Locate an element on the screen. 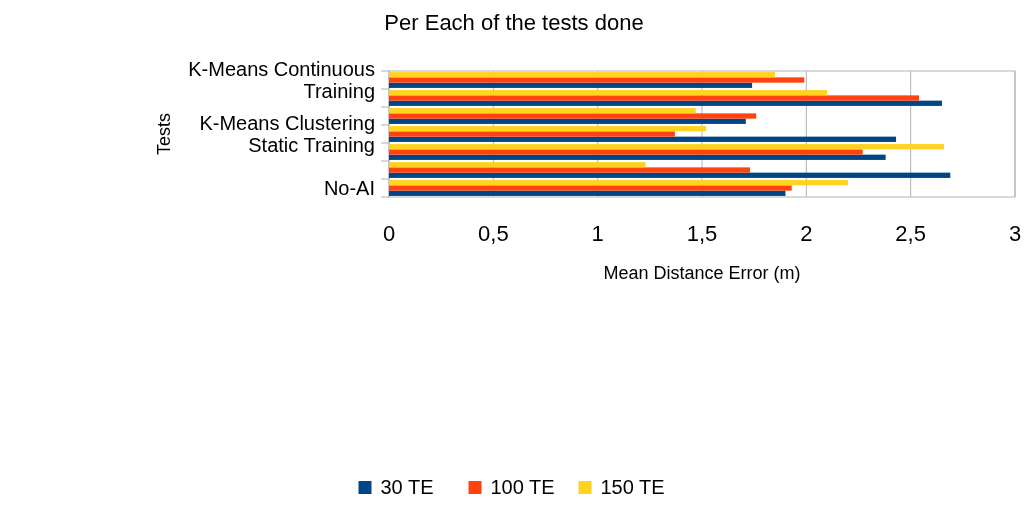 This screenshot has width=1027, height=511. y-tick-label: No-AI is located at coordinates (349, 188).